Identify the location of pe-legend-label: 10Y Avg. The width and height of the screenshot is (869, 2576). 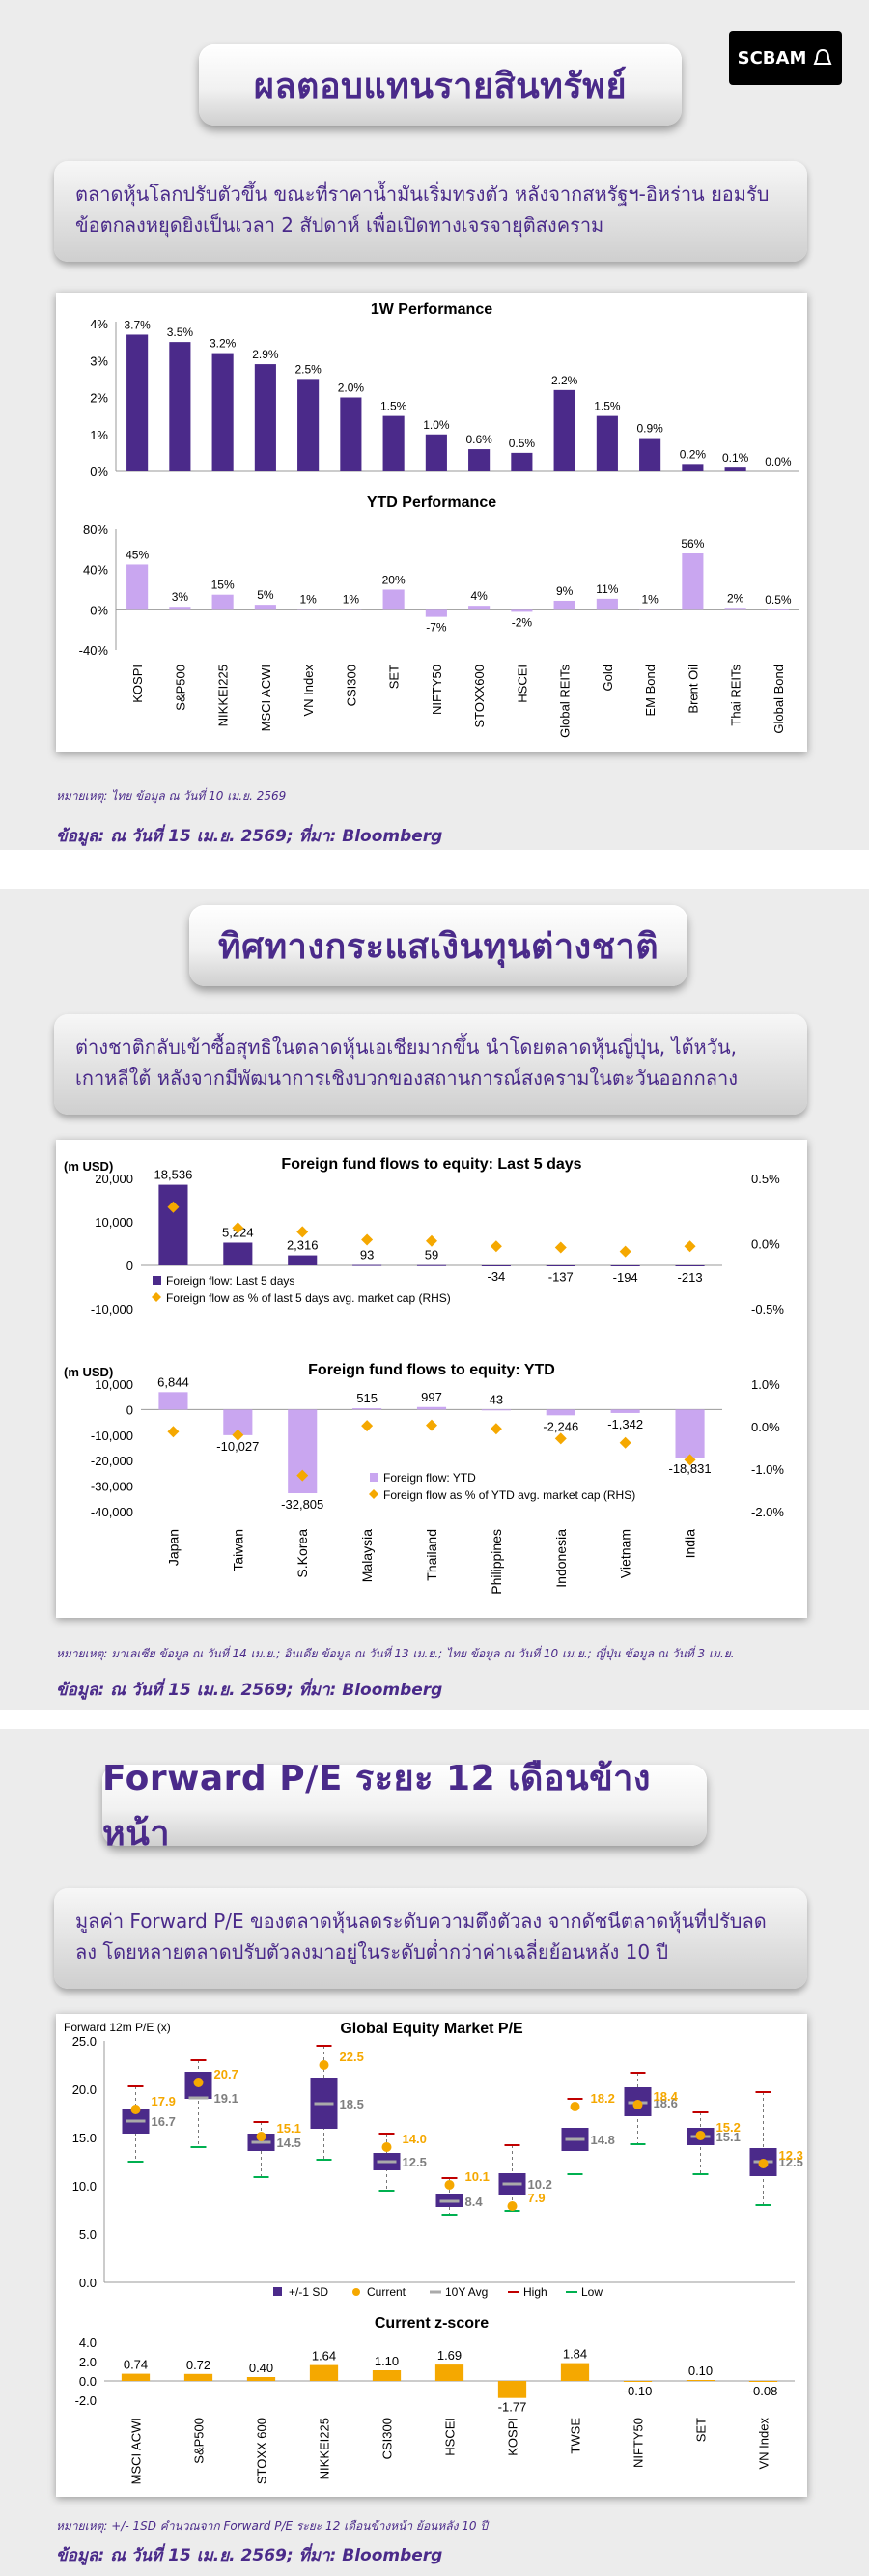
(466, 2292).